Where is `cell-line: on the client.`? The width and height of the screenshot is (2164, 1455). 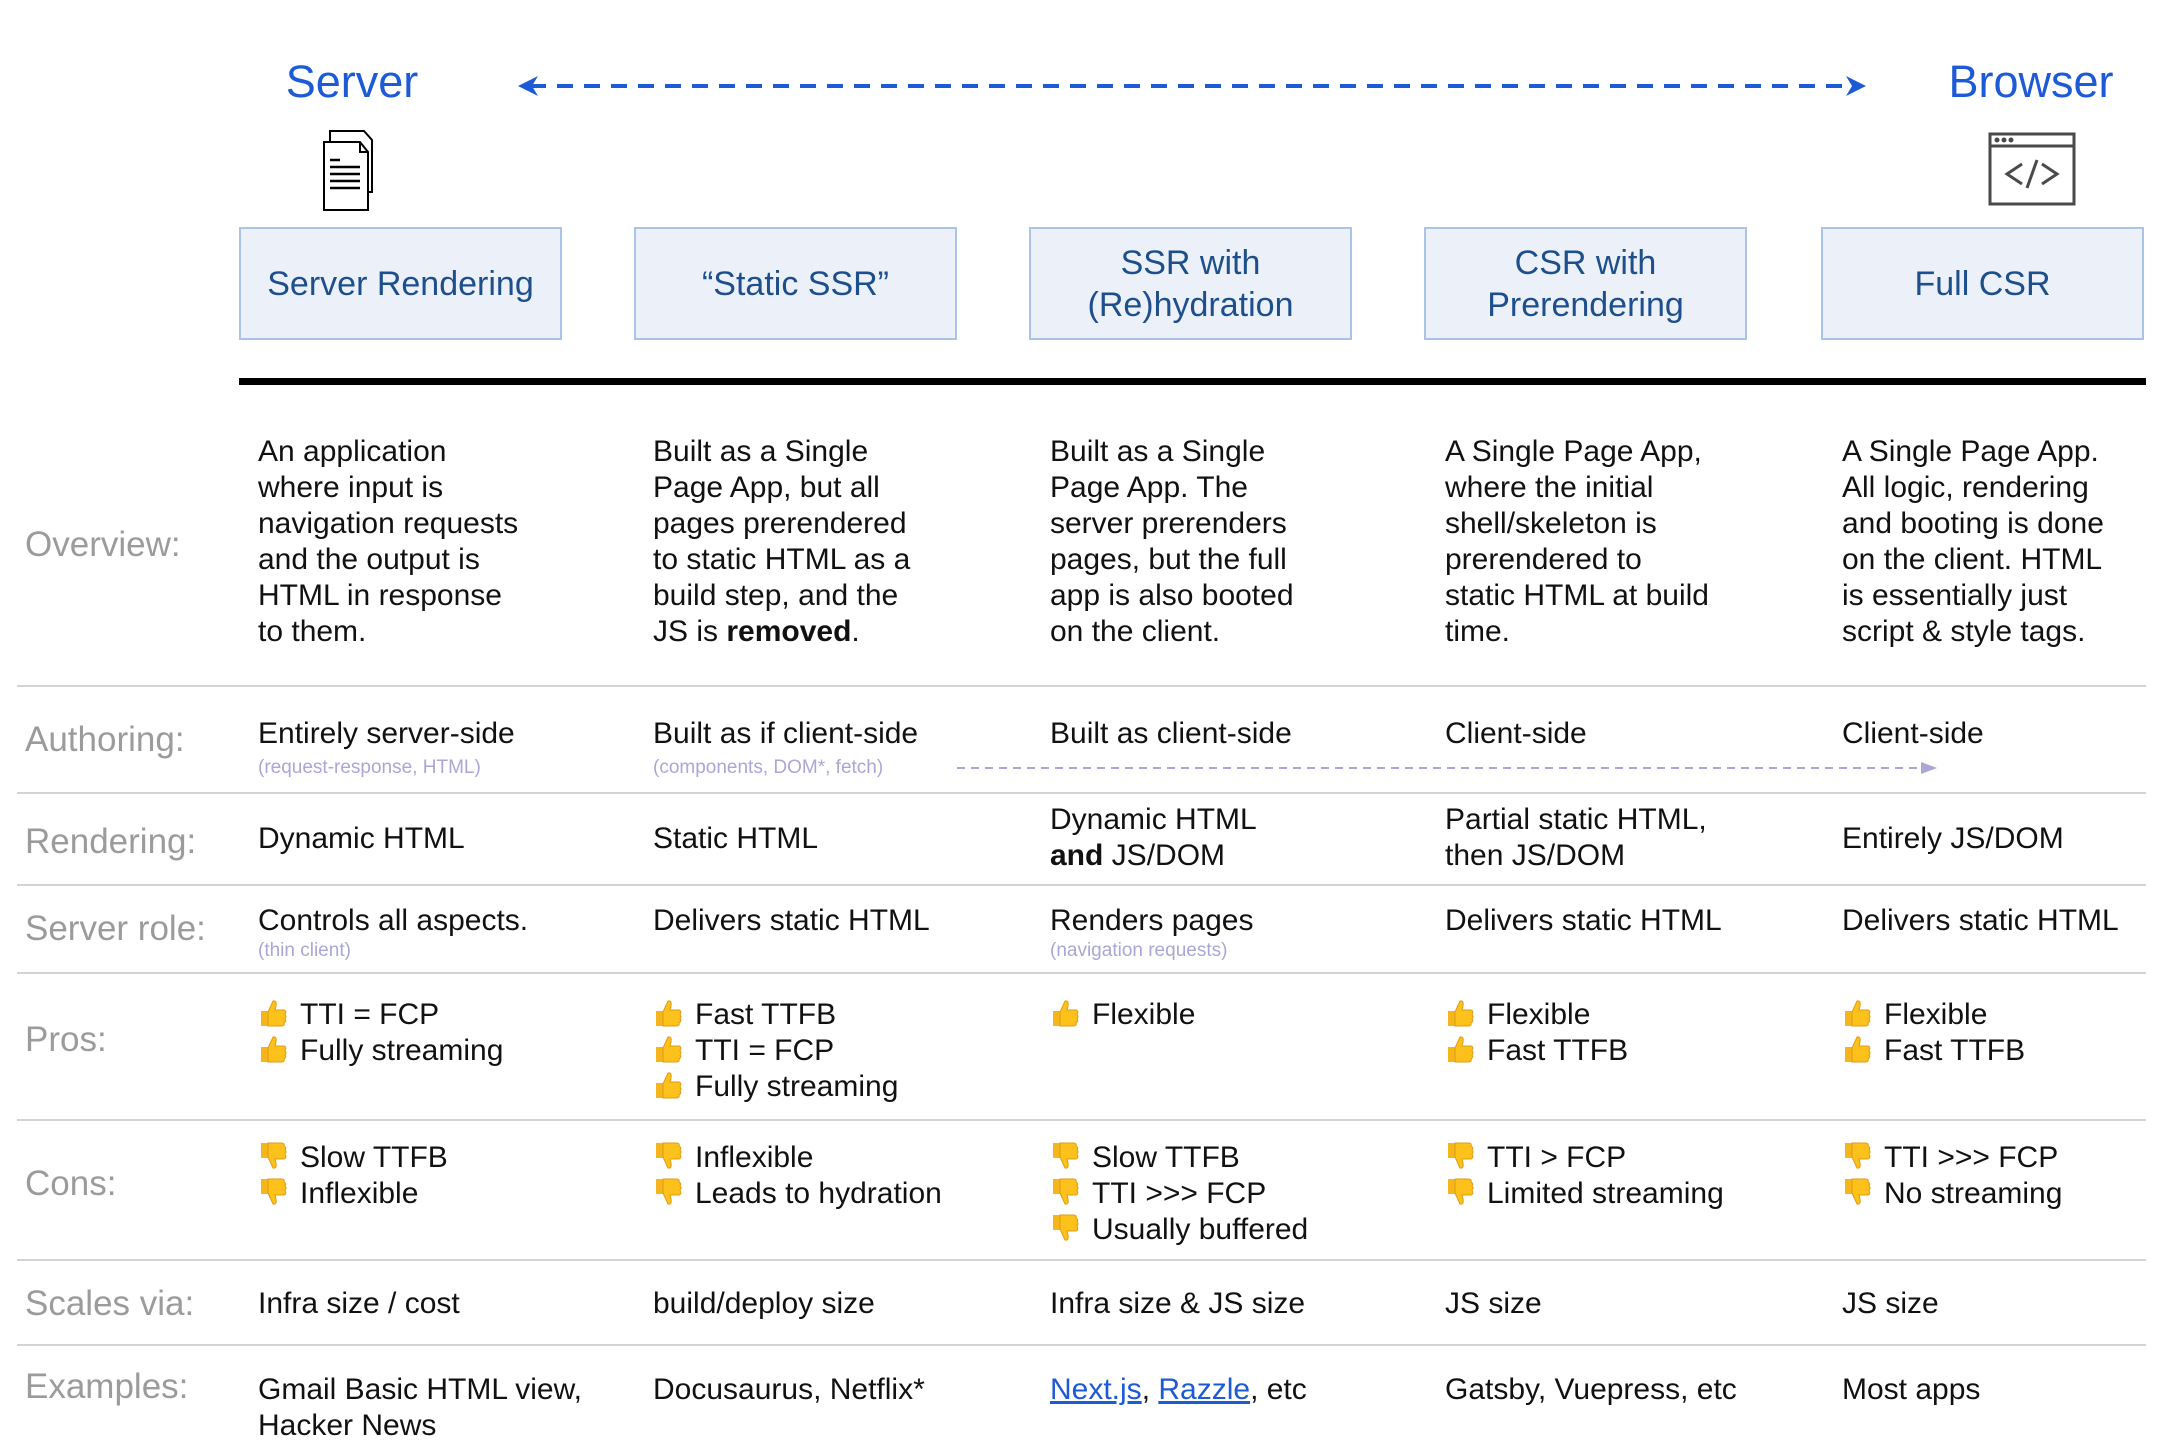 cell-line: on the client. is located at coordinates (1172, 632).